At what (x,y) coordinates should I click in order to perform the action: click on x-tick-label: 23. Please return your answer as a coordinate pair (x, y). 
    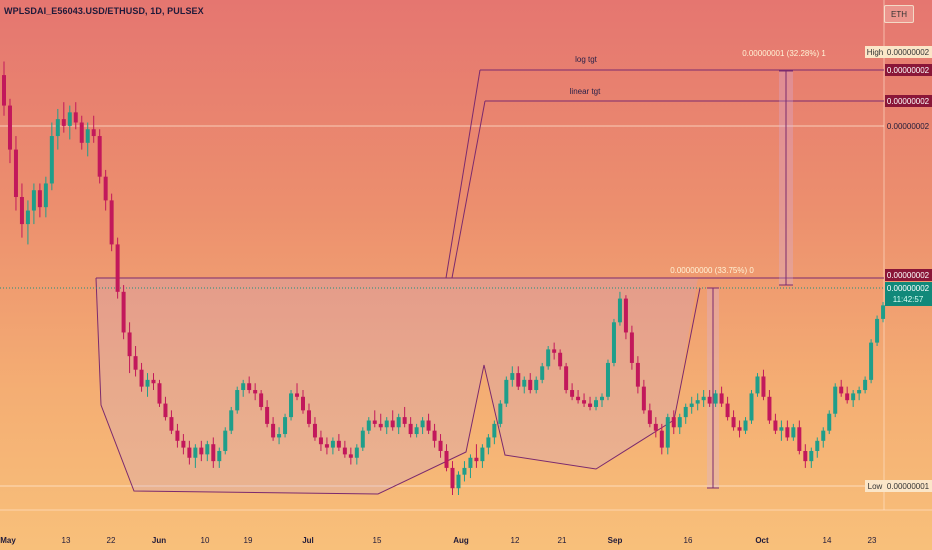
    Looking at the image, I should click on (872, 540).